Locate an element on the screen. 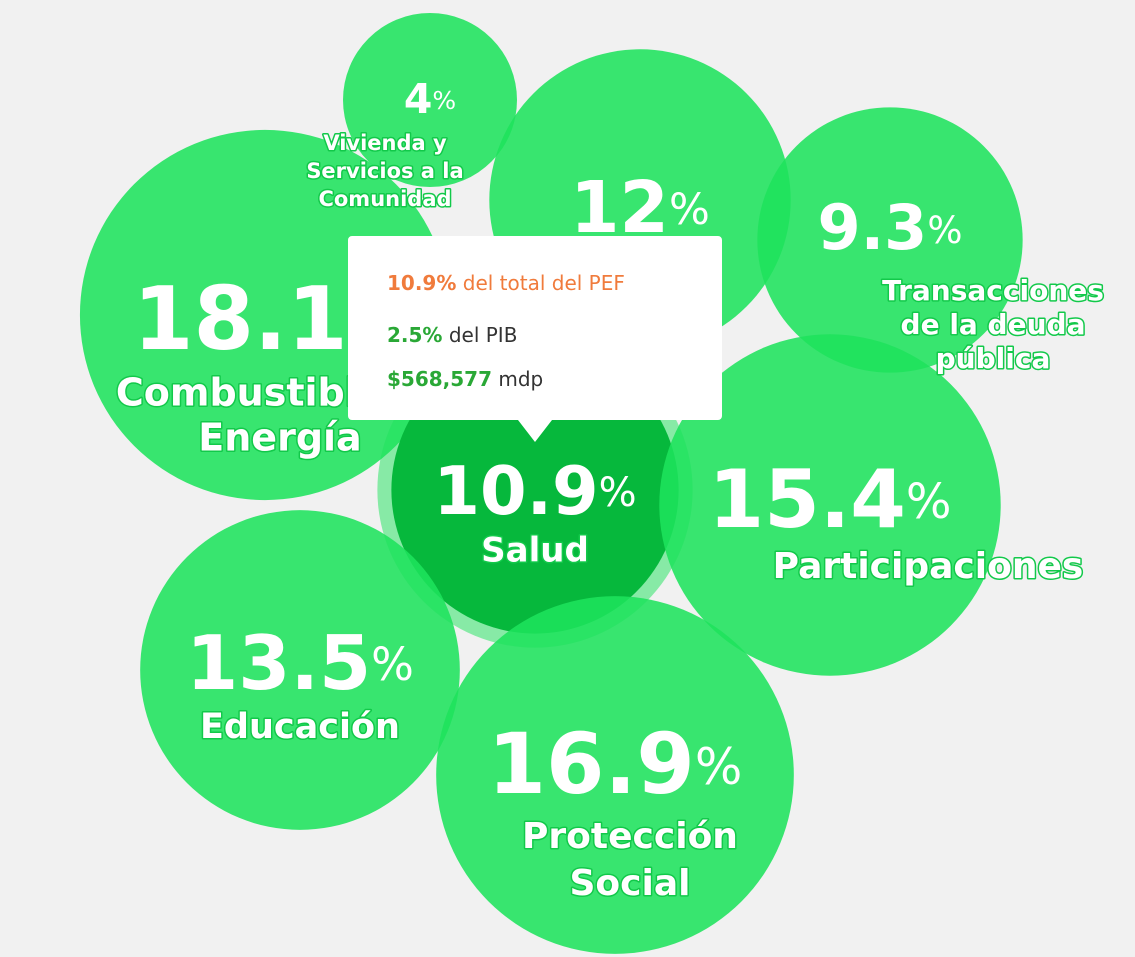  bubble-value: 10.9% is located at coordinates (534, 491).